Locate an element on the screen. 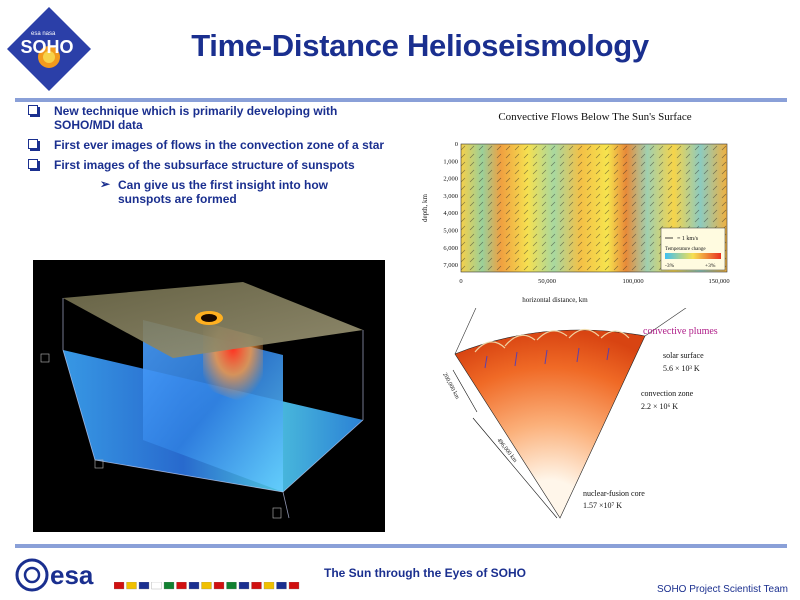 The image size is (800, 600). diagram-zone-label: convection zone is located at coordinates (667, 393).